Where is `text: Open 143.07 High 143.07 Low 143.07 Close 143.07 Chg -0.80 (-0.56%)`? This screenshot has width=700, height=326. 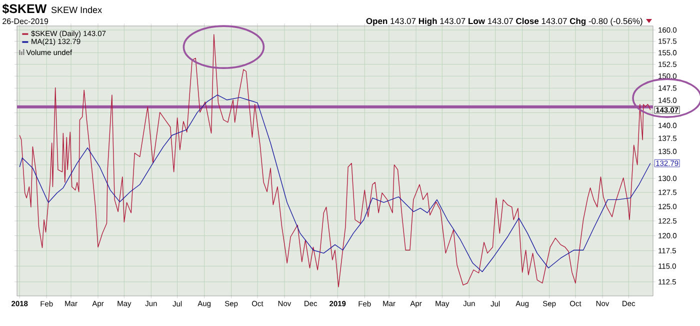 text: Open 143.07 High 143.07 Low 143.07 Close 143.07 Chg -0.80 (-0.56%) is located at coordinates (504, 22).